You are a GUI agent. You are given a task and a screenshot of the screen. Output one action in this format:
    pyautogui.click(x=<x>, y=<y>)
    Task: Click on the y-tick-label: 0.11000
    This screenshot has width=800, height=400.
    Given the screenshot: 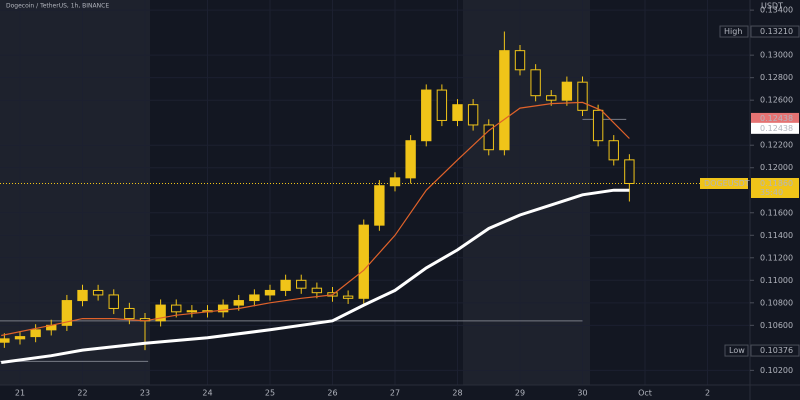 What is the action you would take?
    pyautogui.click(x=776, y=280)
    